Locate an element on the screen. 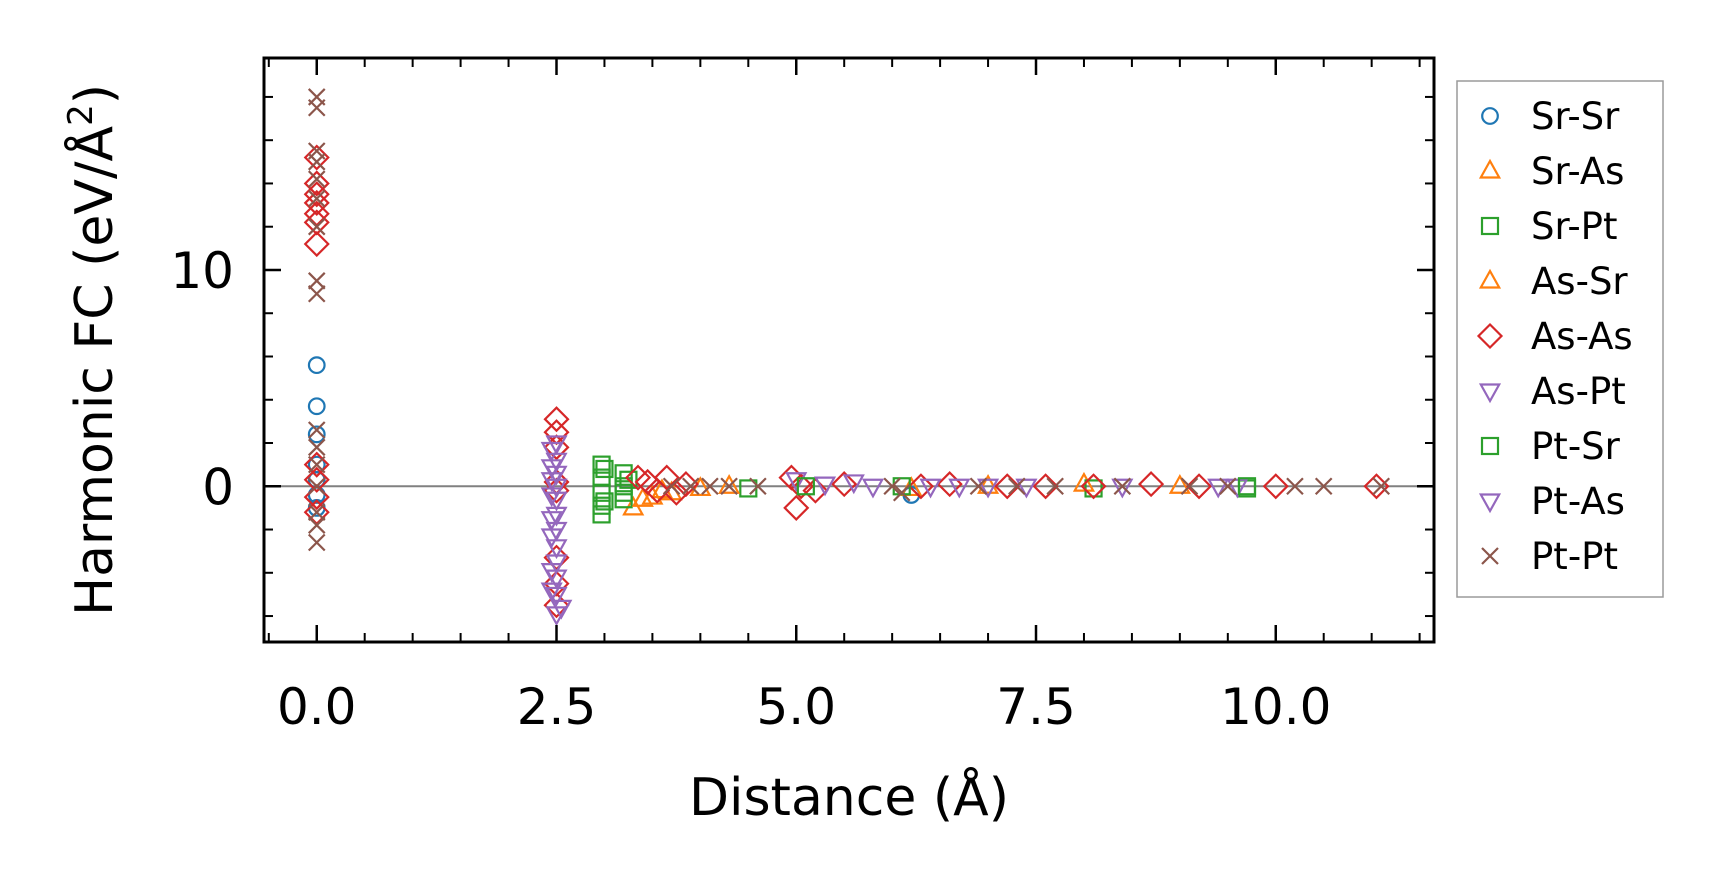 The height and width of the screenshot is (887, 1712). legend-entry-as-sr: As-Sr is located at coordinates (1553, 281).